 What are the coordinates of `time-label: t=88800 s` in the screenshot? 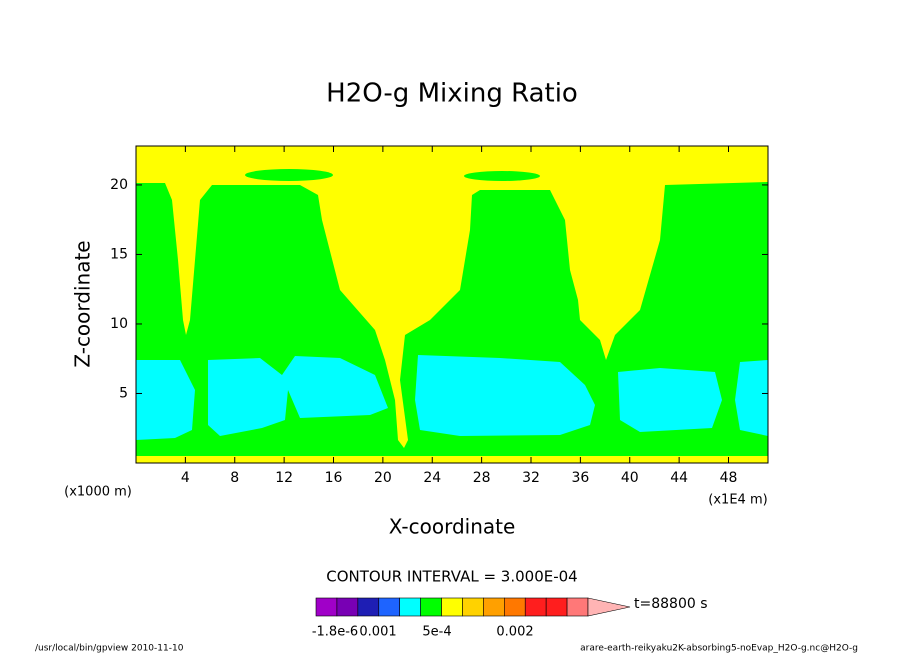 It's located at (671, 604).